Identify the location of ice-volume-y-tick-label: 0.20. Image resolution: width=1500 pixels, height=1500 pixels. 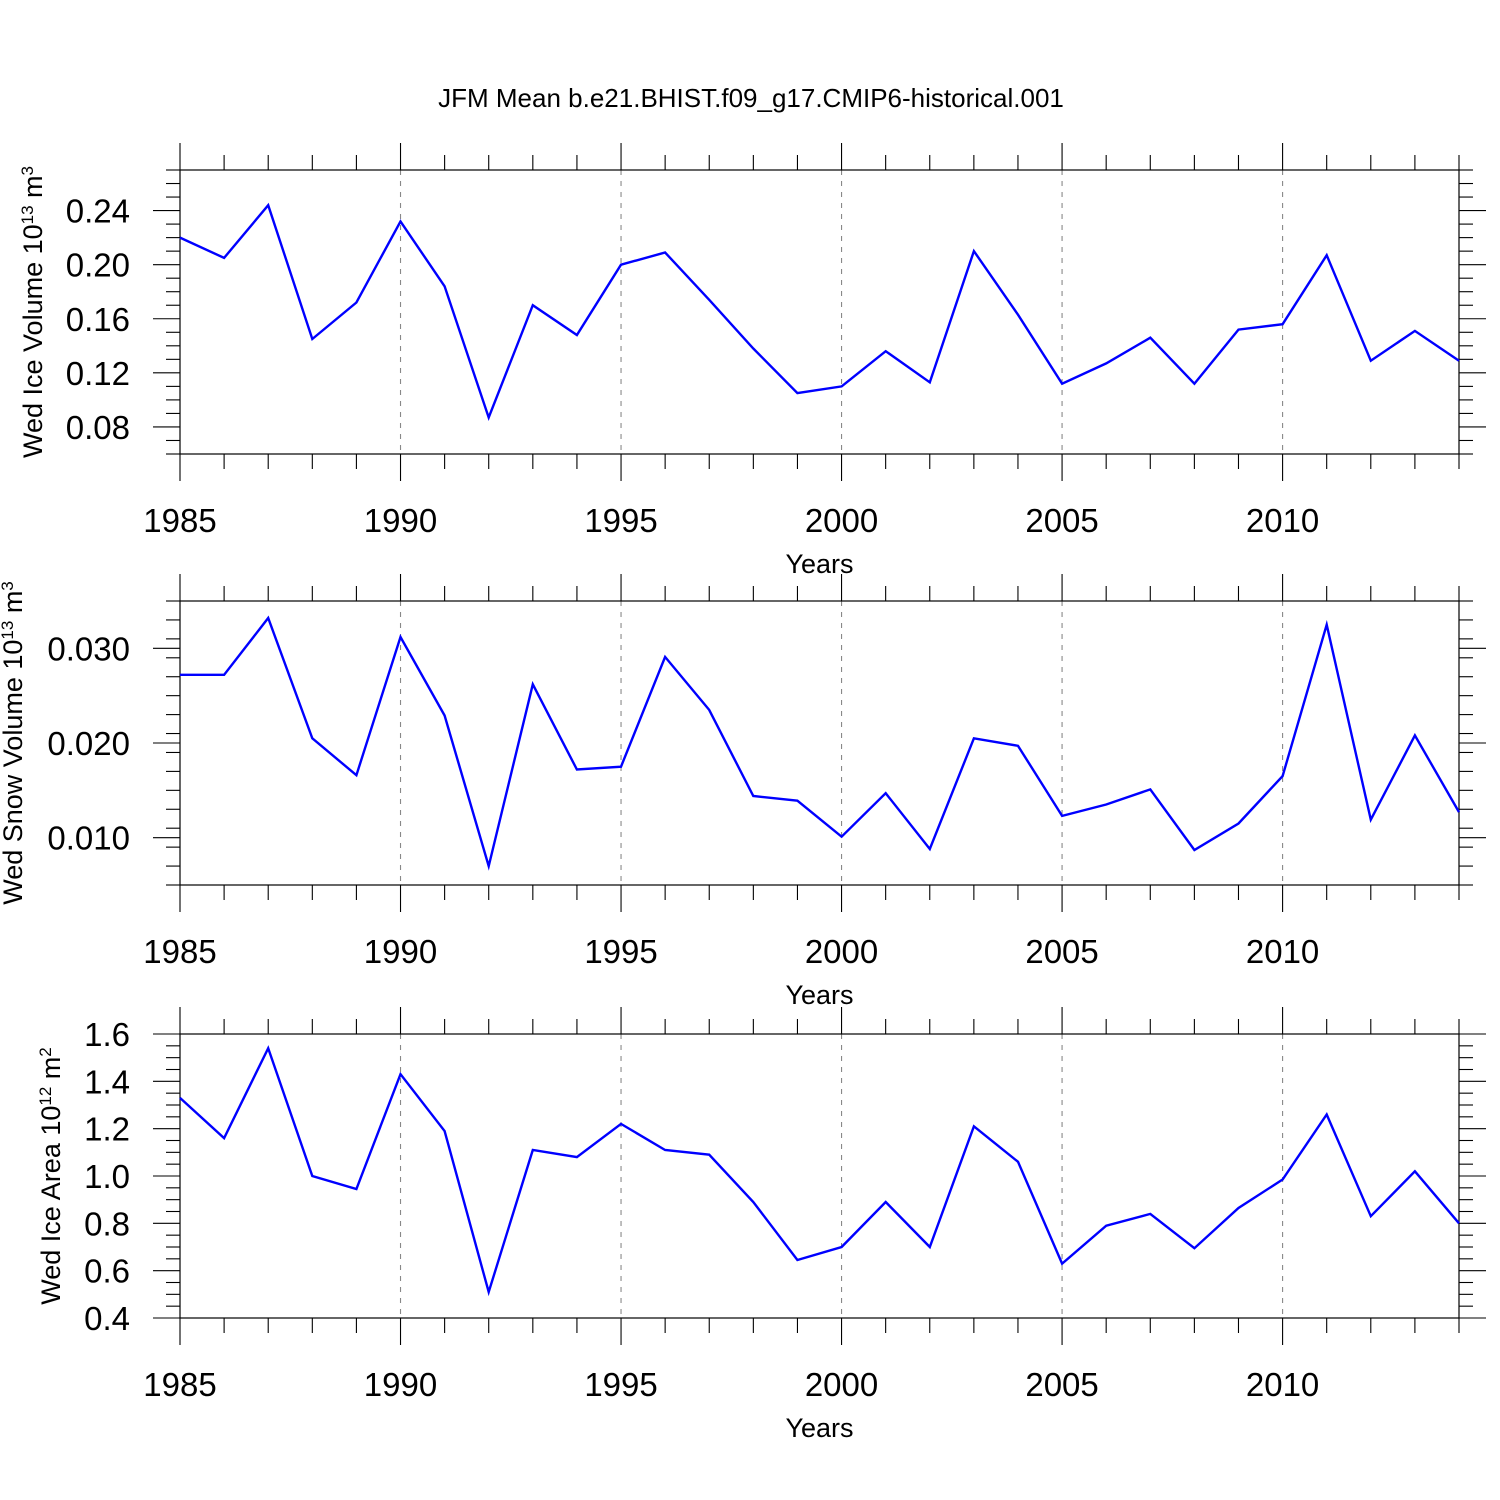
(98, 265).